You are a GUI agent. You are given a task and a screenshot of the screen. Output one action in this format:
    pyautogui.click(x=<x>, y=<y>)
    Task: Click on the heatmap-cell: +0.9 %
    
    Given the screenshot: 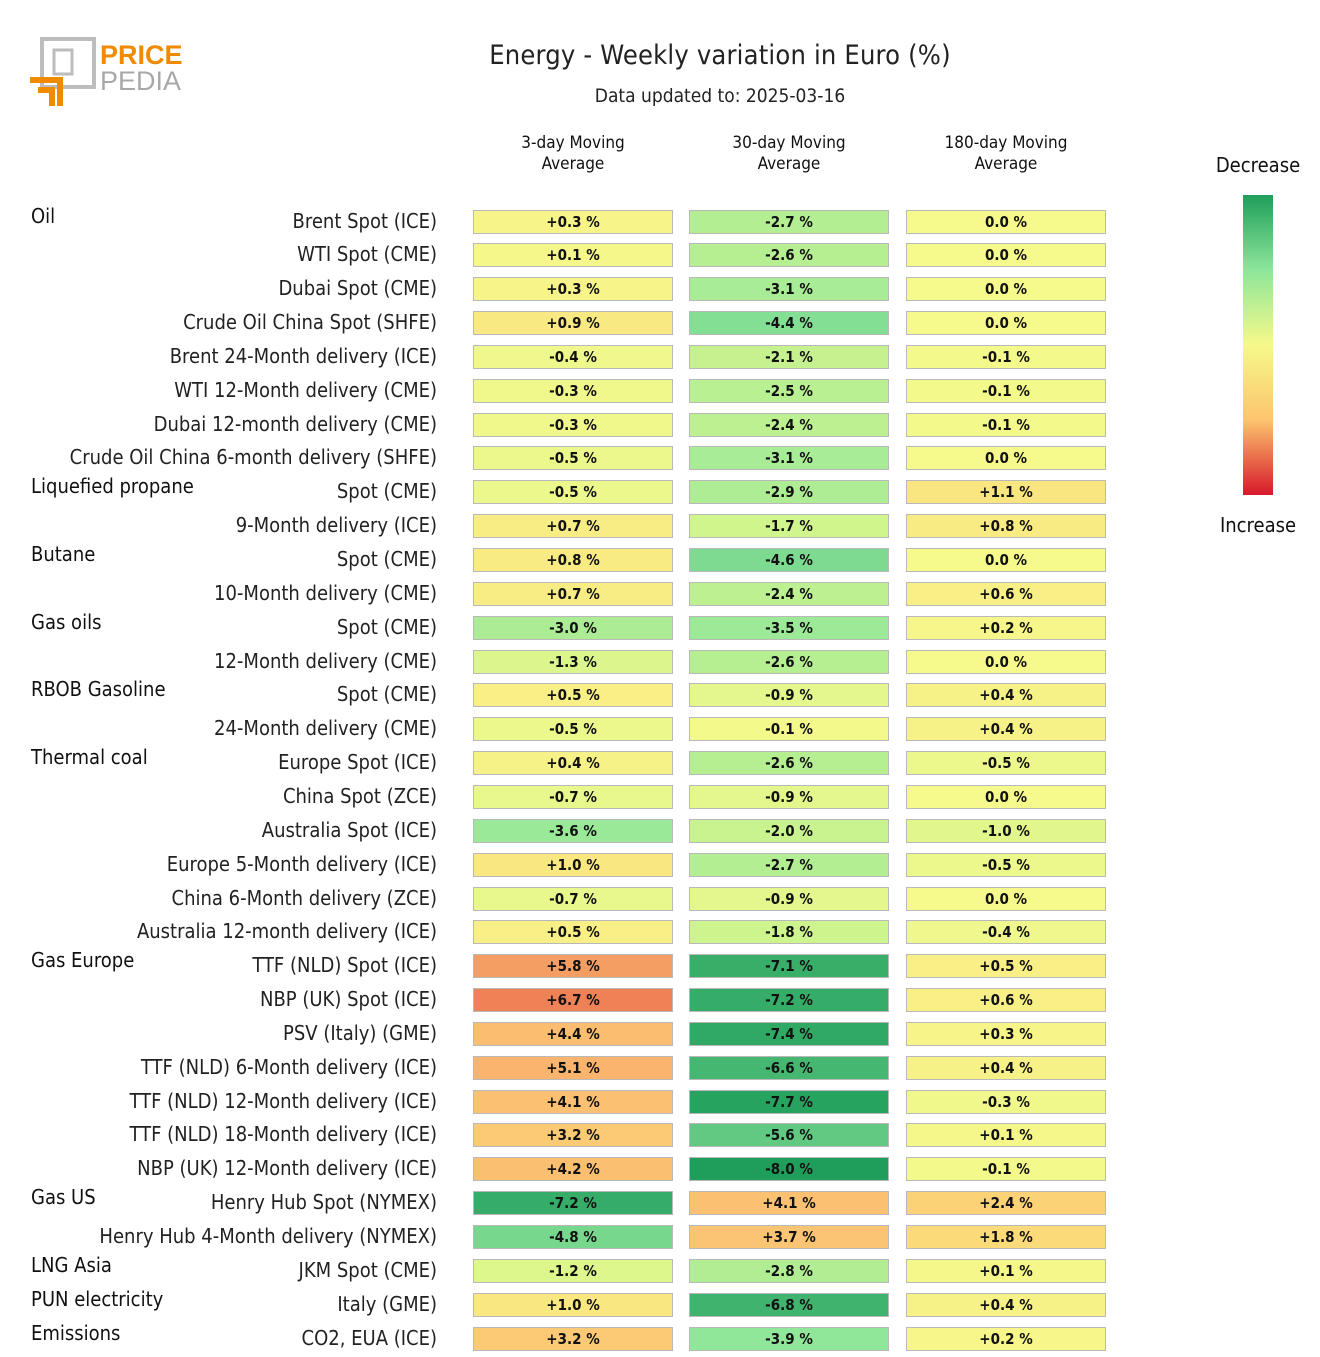 What is the action you would take?
    pyautogui.click(x=573, y=323)
    